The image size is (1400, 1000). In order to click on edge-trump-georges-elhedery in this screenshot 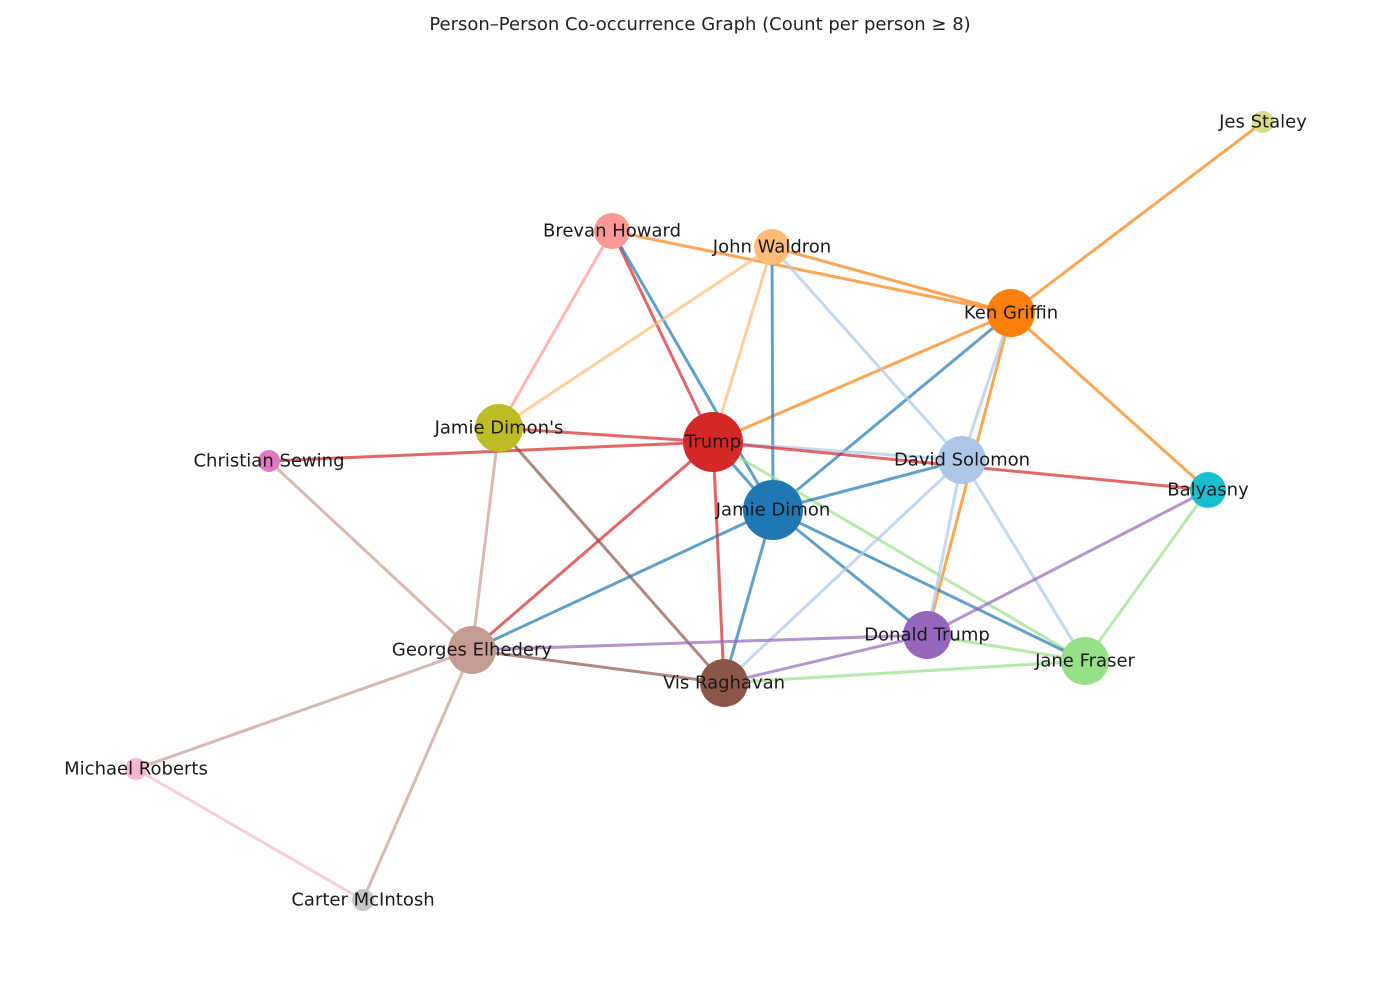, I will do `click(592, 546)`.